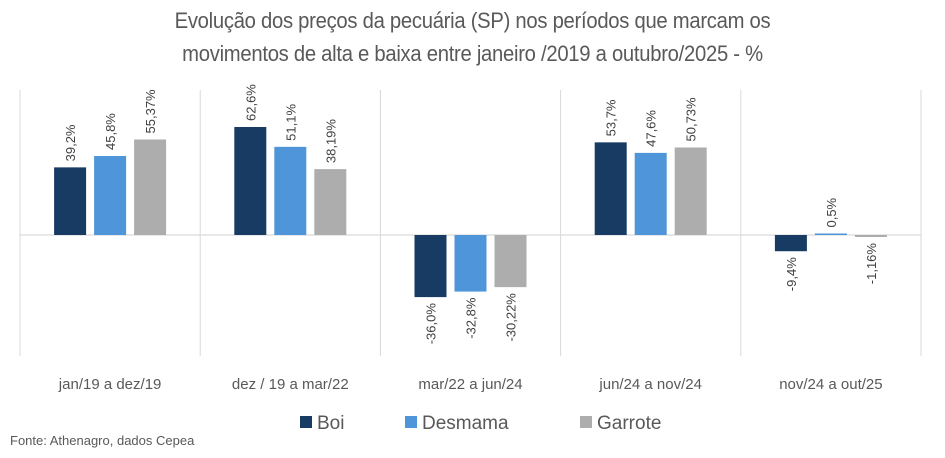  Describe the element at coordinates (611, 117) in the screenshot. I see `data-label: 53,7%` at that location.